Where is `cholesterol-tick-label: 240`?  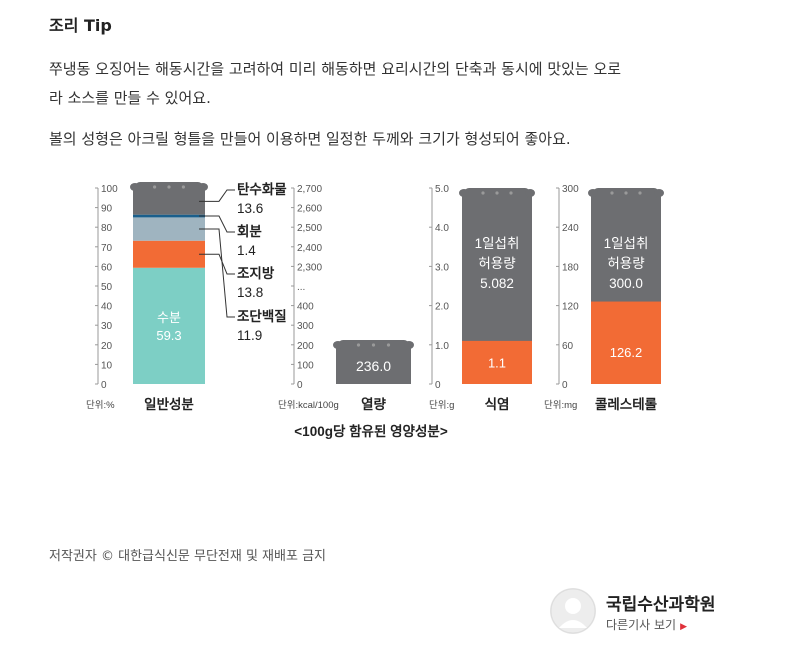 cholesterol-tick-label: 240 is located at coordinates (570, 228).